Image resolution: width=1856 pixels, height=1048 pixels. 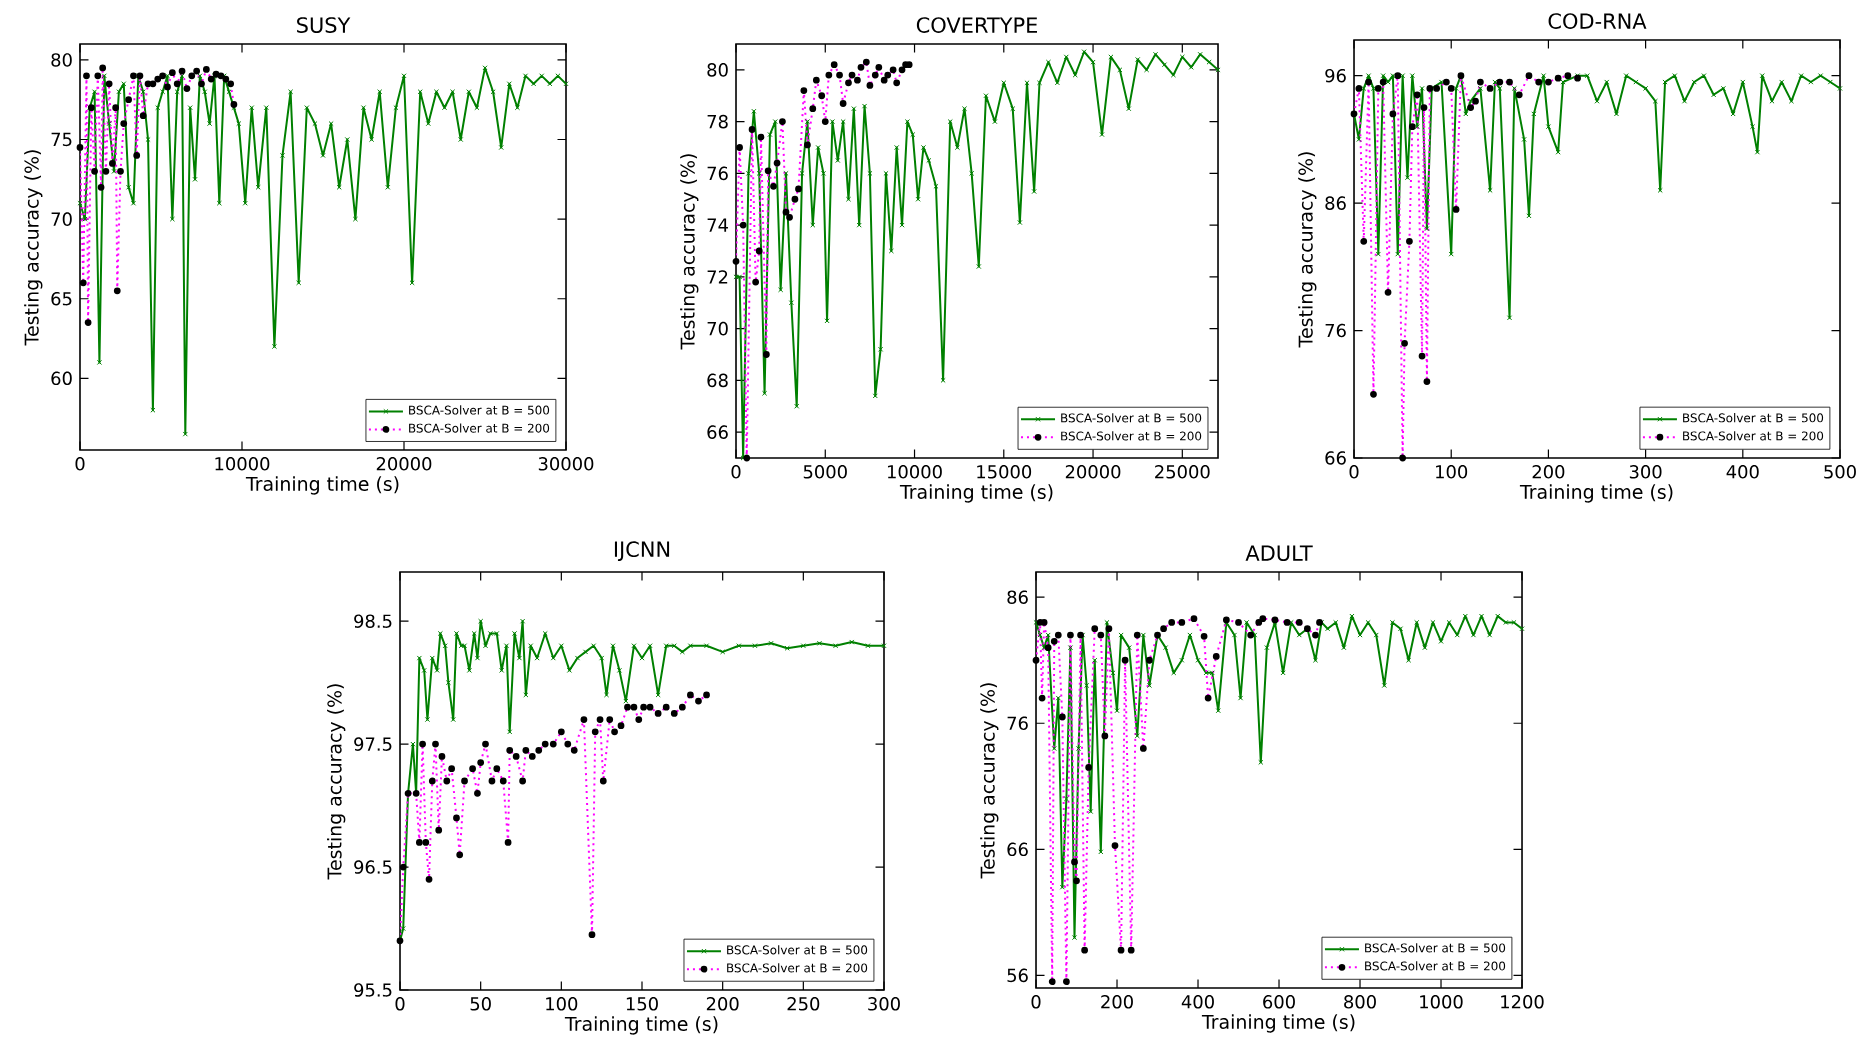 What do you see at coordinates (1279, 553) in the screenshot?
I see `chart-title: ADULT` at bounding box center [1279, 553].